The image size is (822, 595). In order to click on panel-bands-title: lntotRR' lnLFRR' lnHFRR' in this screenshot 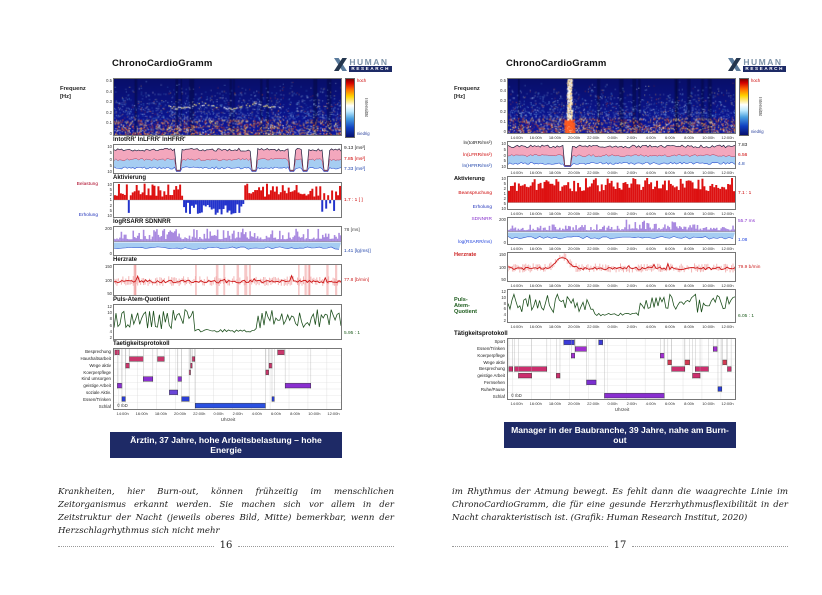, I will do `click(149, 140)`.